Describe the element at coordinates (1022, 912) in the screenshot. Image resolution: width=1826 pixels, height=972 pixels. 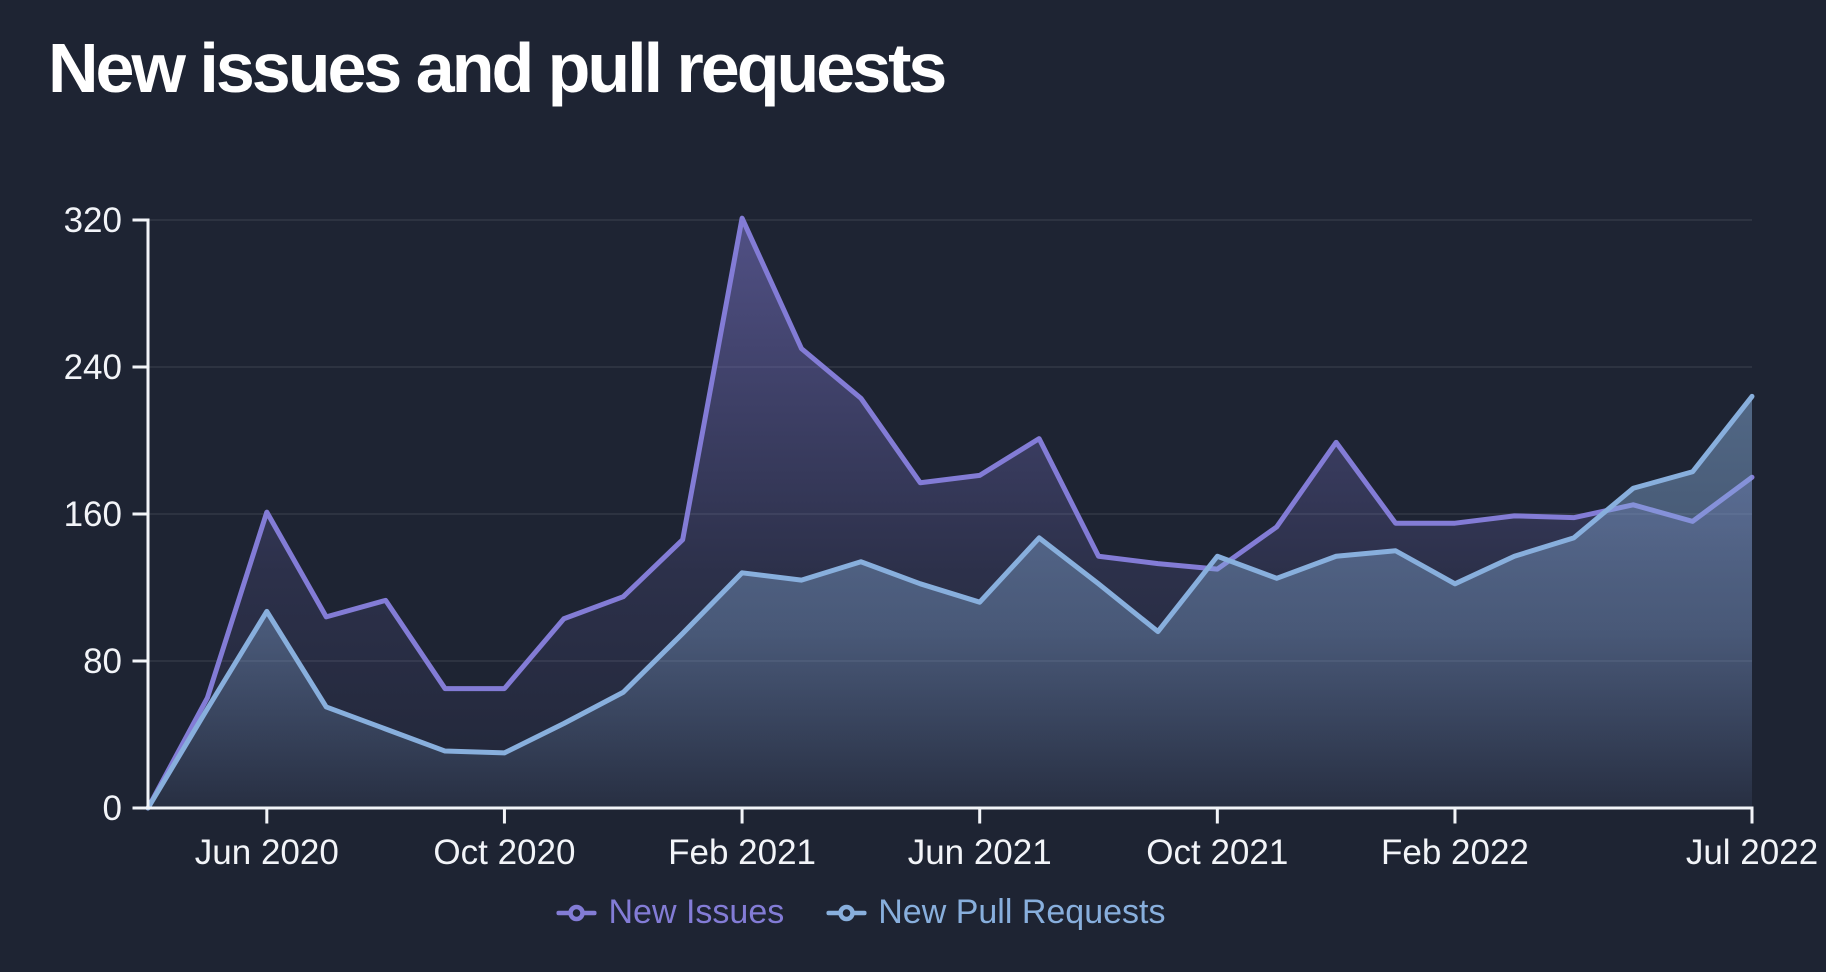
I see `legend-label-new-pull-requests: New Pull Requests` at that location.